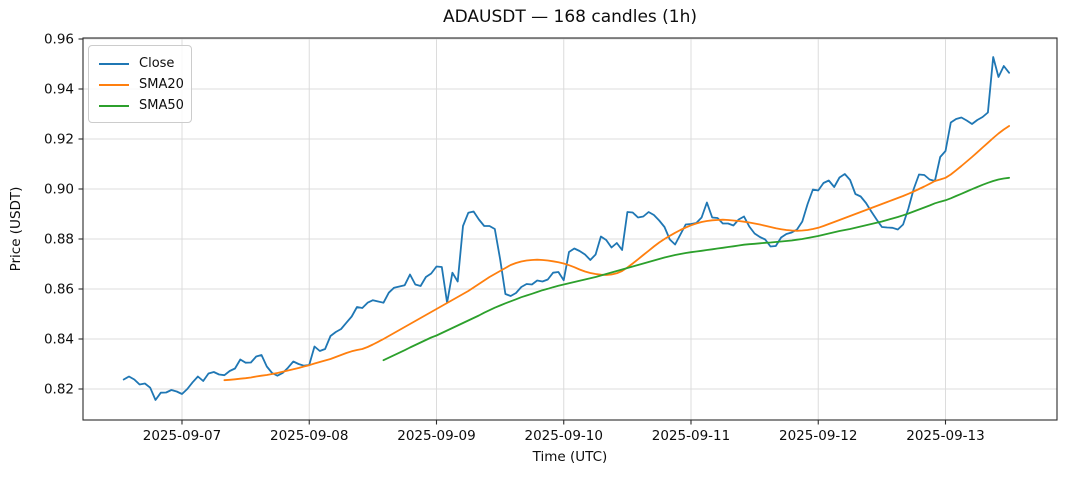 Image resolution: width=1068 pixels, height=481 pixels. Describe the element at coordinates (570, 457) in the screenshot. I see `x-axis-label: Time (UTC)` at that location.